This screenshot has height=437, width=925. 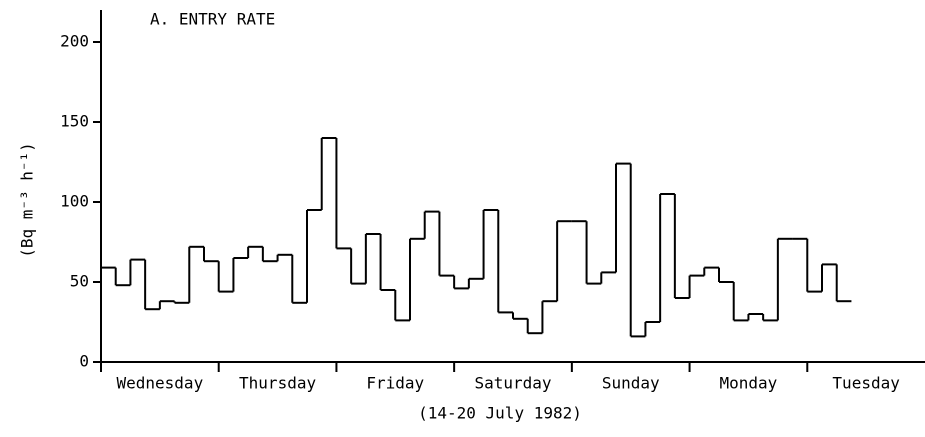 I want to click on y-tick-label: 50, so click(x=79, y=281).